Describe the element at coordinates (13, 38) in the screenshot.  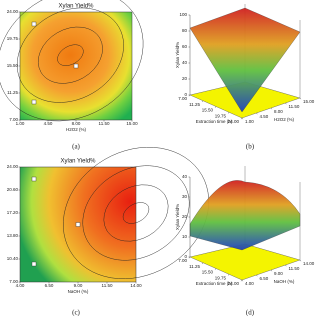
I see `y-tick-label: 19.75` at that location.